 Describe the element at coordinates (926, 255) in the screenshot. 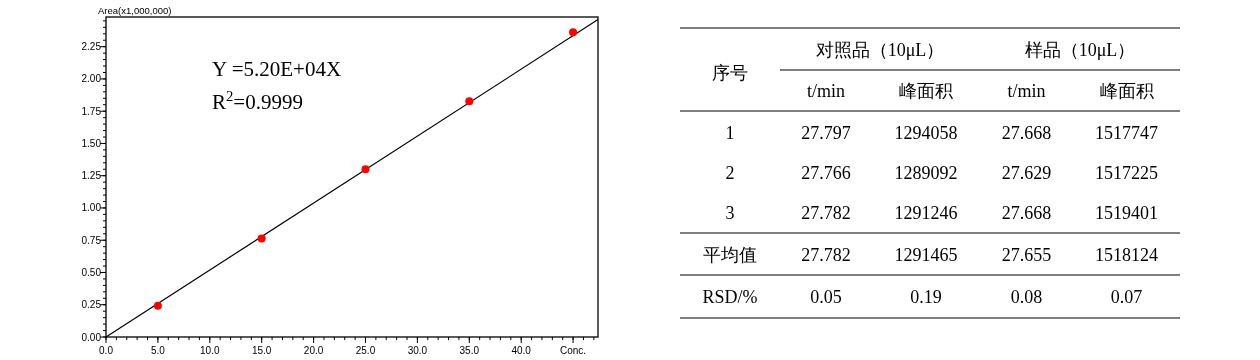

I see `text: 1291465` at that location.